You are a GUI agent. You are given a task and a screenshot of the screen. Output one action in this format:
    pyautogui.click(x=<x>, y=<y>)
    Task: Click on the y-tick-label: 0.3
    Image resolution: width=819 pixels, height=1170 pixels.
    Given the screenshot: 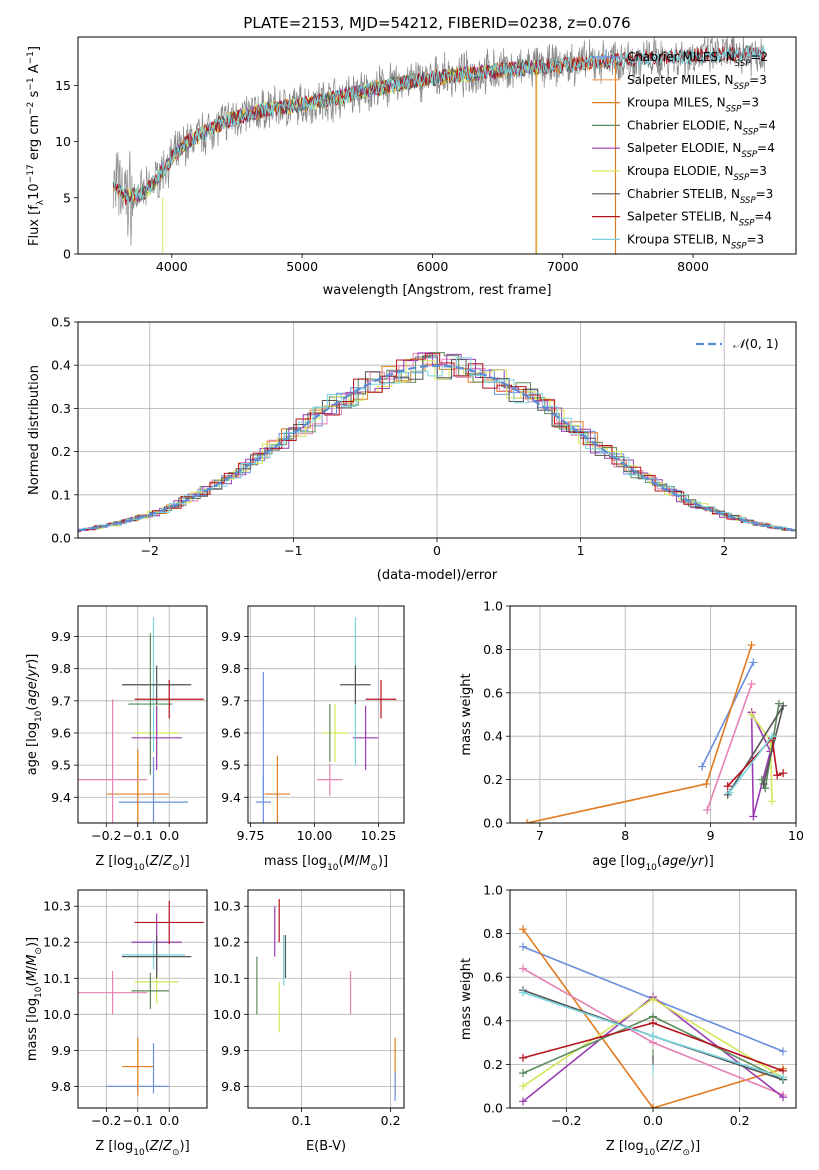 What is the action you would take?
    pyautogui.click(x=61, y=408)
    